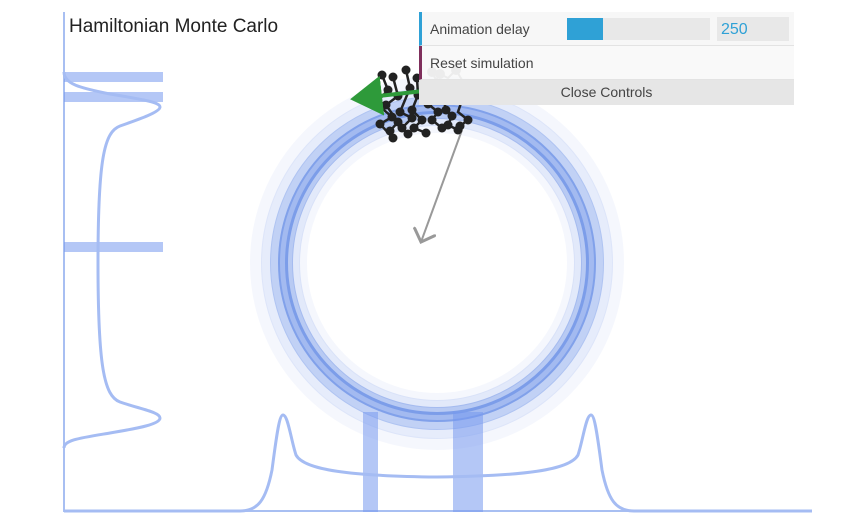 The image size is (848, 519). I want to click on trajectory-points, so click(422, 104).